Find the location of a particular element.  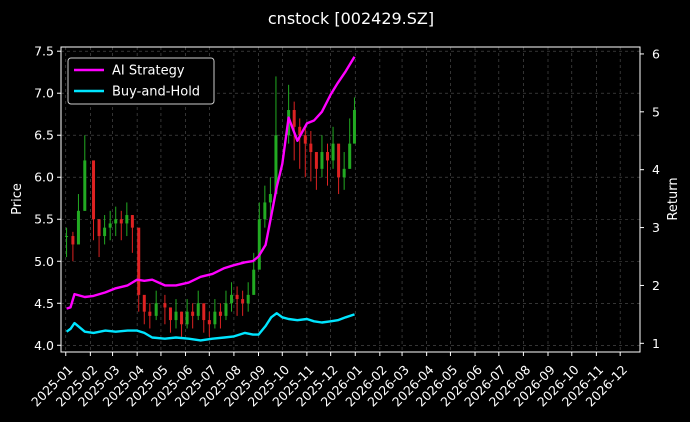

y-tick-label-right: 5 is located at coordinates (656, 111).